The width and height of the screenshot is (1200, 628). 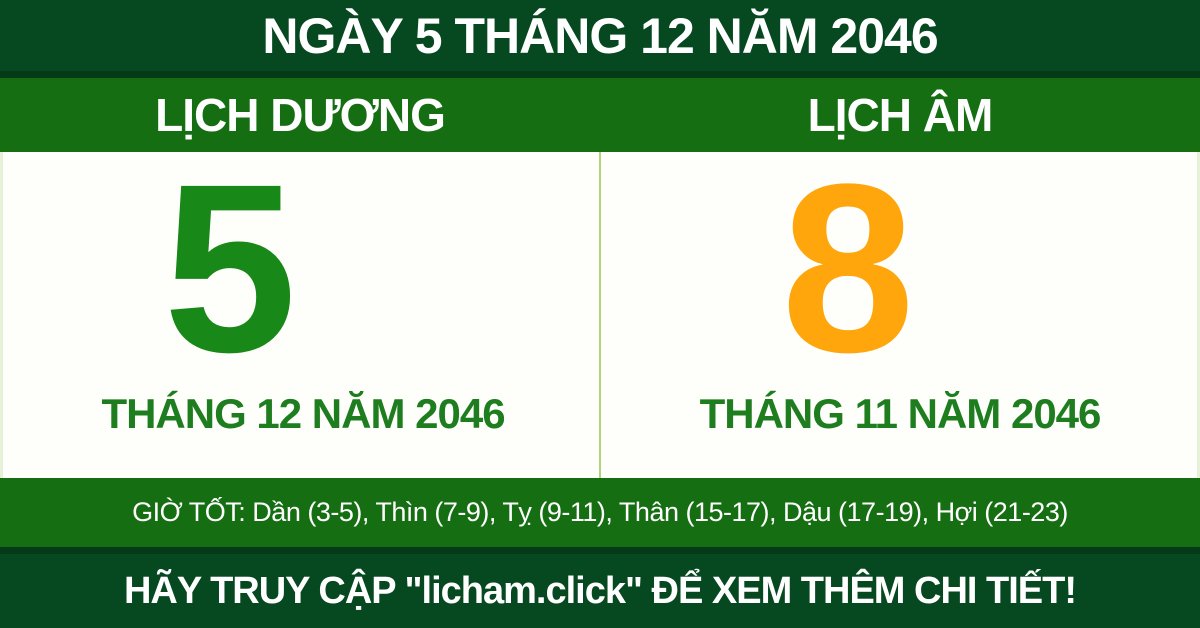 I want to click on column-divider, so click(x=600, y=315).